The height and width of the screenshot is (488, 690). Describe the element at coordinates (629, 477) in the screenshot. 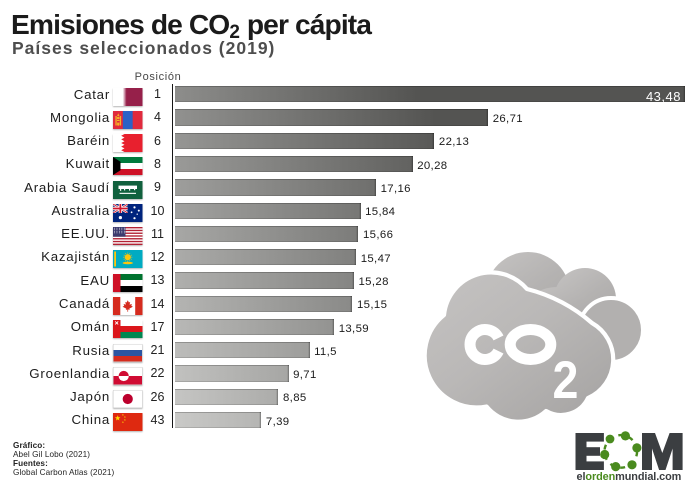

I see `svg-text: elordenmundial.com` at that location.